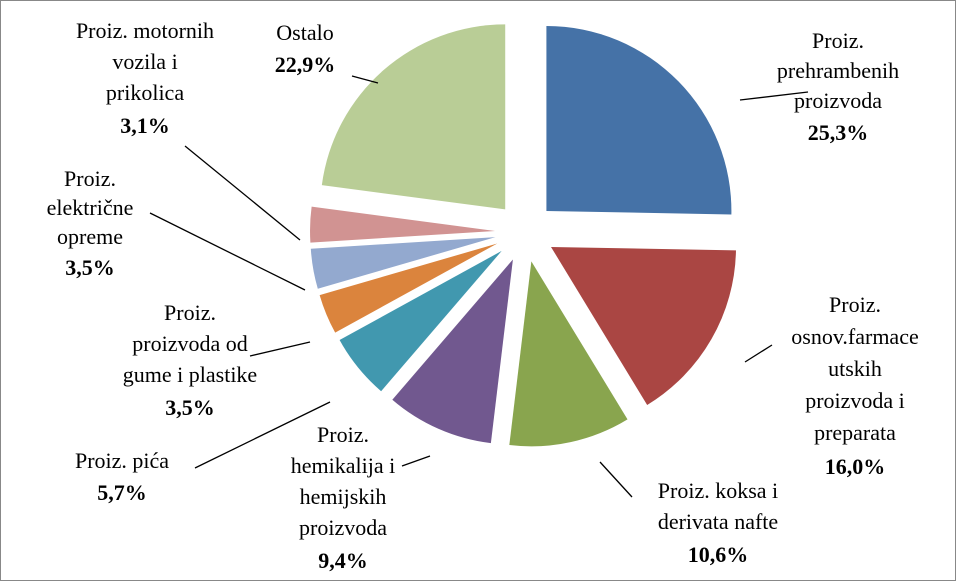  What do you see at coordinates (838, 132) in the screenshot?
I see `value-label: 25,3%` at bounding box center [838, 132].